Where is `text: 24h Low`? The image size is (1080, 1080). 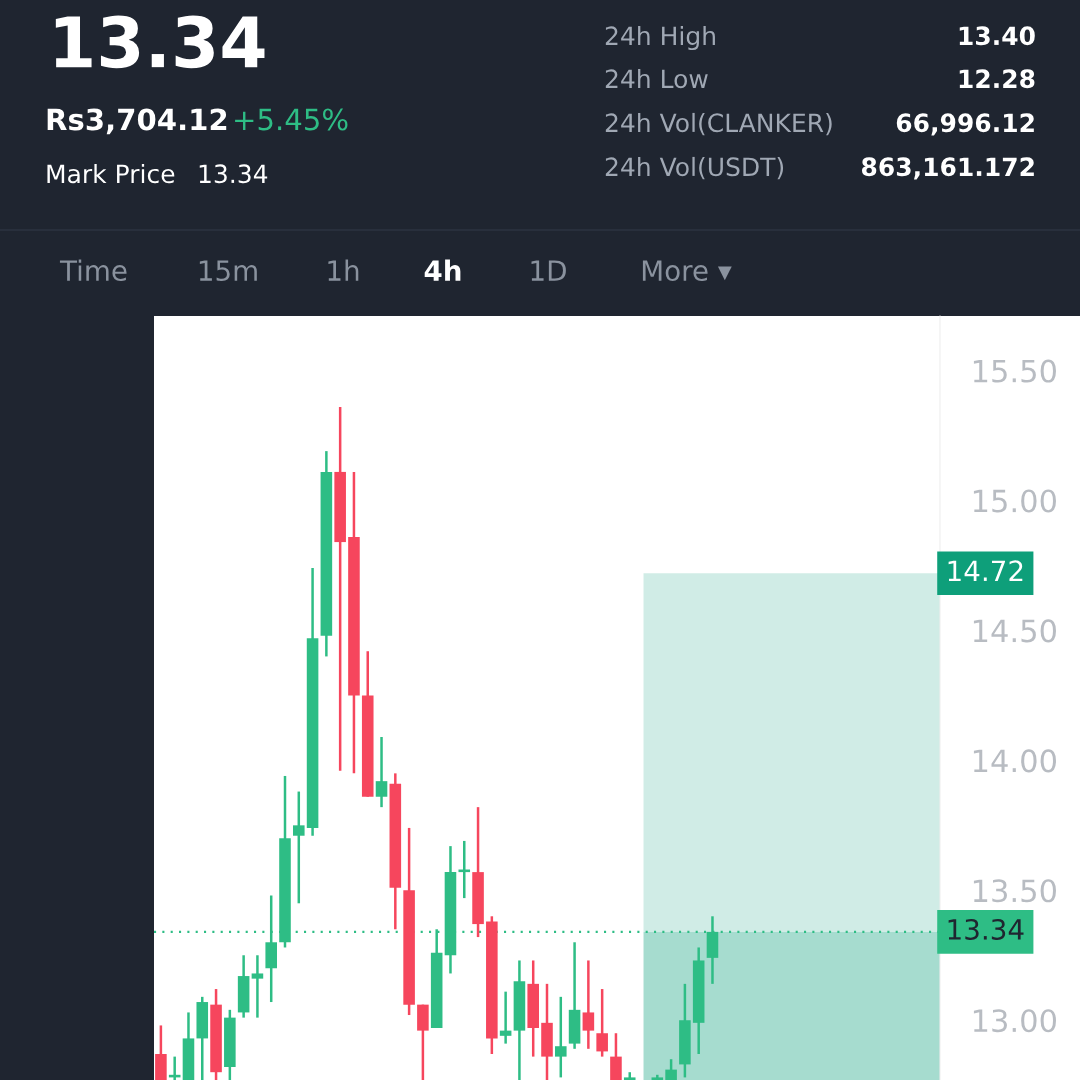 text: 24h Low is located at coordinates (656, 78).